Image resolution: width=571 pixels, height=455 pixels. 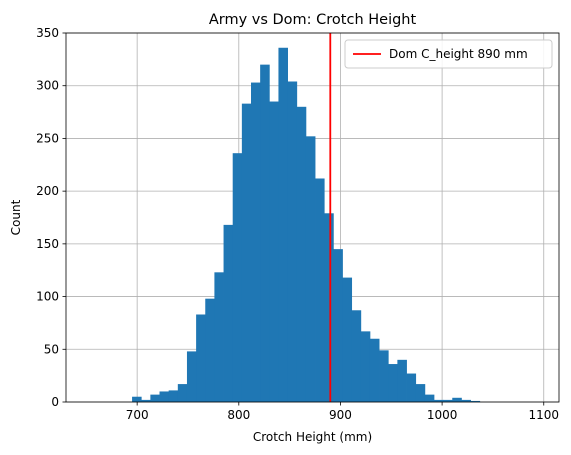 I want to click on y-tick-label: 150, so click(x=47, y=244).